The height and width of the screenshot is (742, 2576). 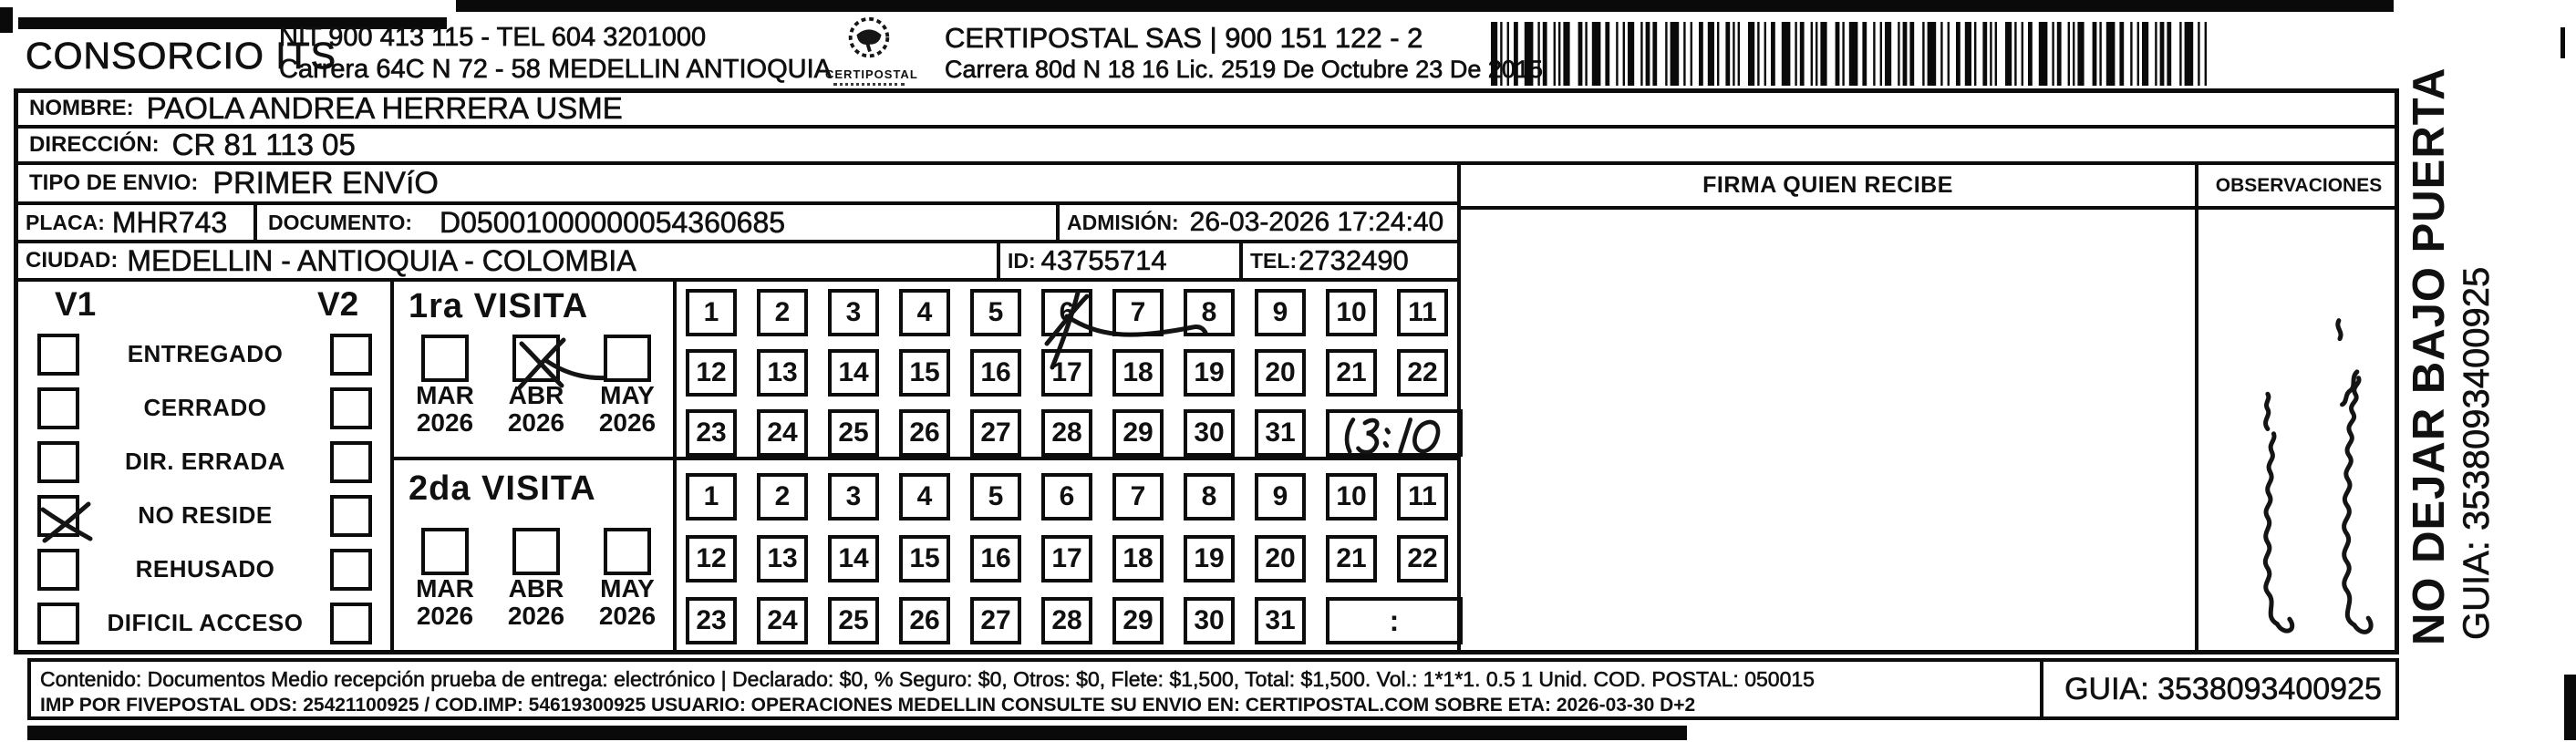 I want to click on day-cell: 13, so click(x=782, y=373).